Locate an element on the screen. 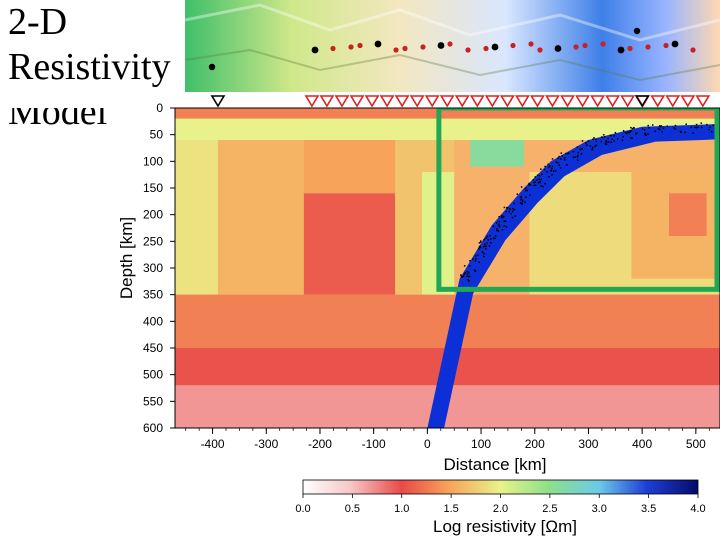 Image resolution: width=720 pixels, height=540 pixels. x-tick-label: 300 is located at coordinates (588, 444).